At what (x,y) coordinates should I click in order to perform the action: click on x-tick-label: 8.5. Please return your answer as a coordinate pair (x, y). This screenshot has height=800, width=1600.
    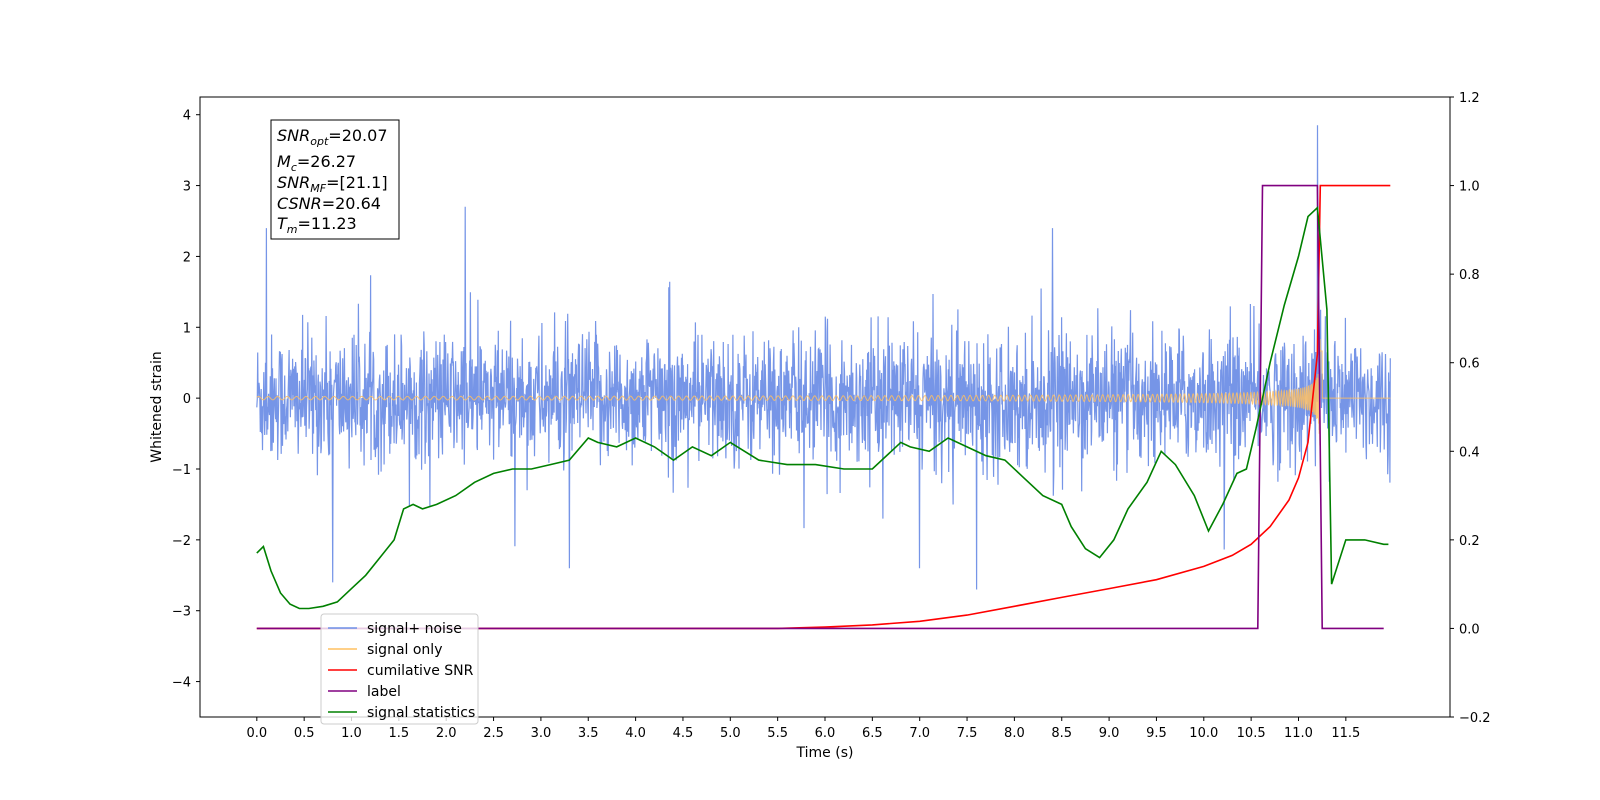
    Looking at the image, I should click on (1061, 733).